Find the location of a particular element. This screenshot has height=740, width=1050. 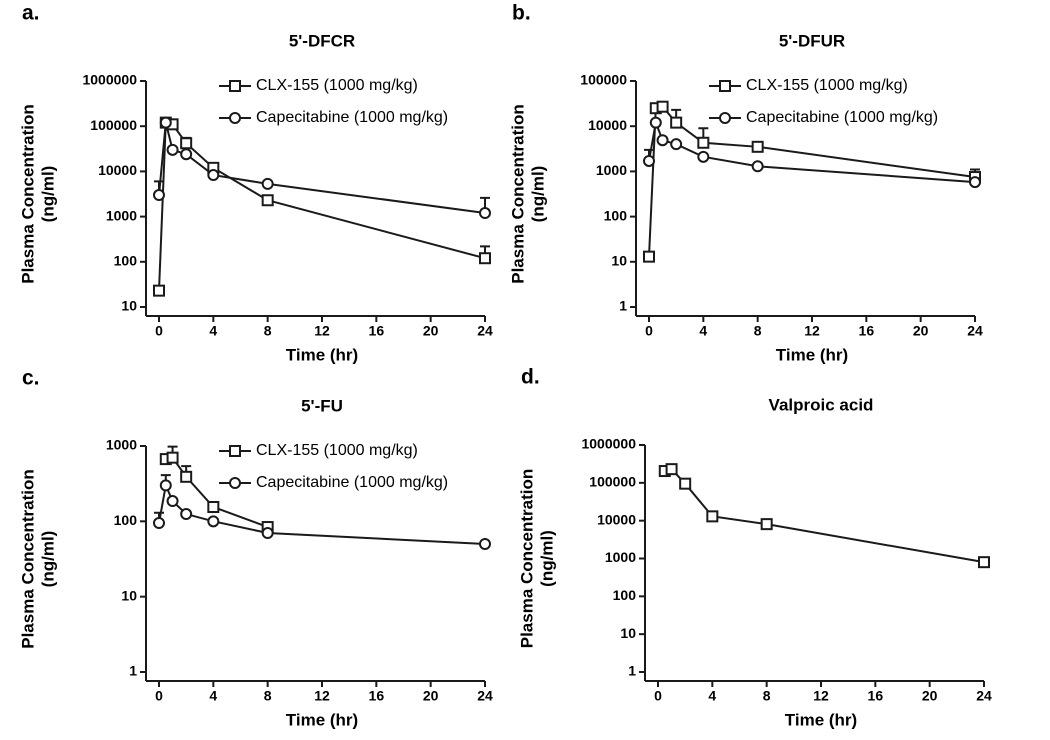

chart-title: 5'-FU is located at coordinates (322, 405).